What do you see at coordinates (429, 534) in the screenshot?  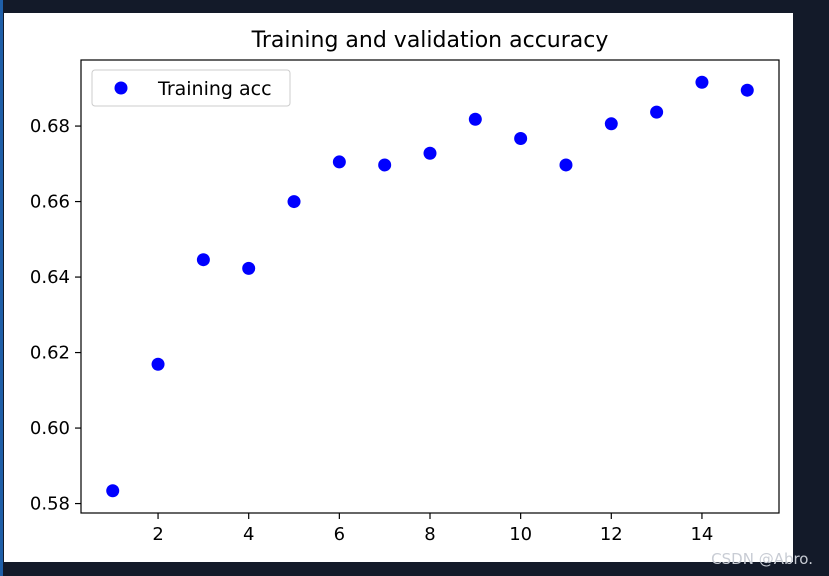 I see `x-tick-label: 8` at bounding box center [429, 534].